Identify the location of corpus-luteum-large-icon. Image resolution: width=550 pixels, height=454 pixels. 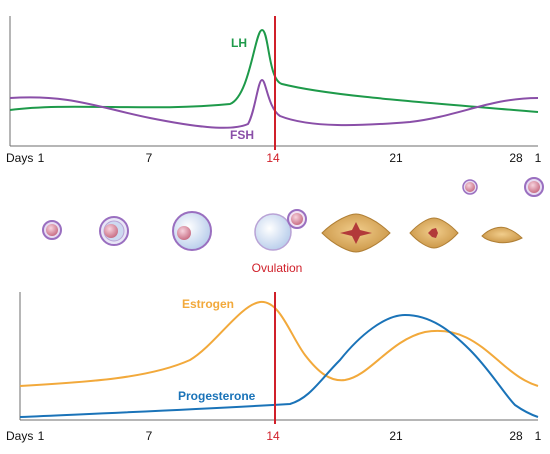
(356, 233).